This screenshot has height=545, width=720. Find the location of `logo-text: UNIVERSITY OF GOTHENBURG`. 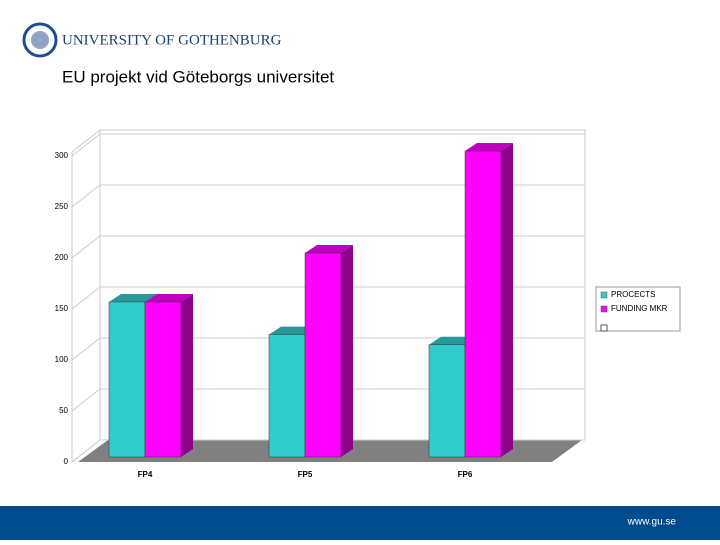

logo-text: UNIVERSITY OF GOTHENBURG is located at coordinates (172, 40).